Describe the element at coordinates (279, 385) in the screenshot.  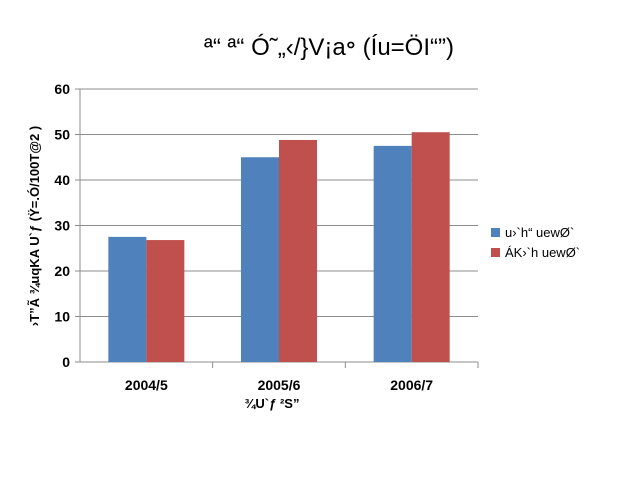
I see `x-tick-label: 2005/6` at that location.